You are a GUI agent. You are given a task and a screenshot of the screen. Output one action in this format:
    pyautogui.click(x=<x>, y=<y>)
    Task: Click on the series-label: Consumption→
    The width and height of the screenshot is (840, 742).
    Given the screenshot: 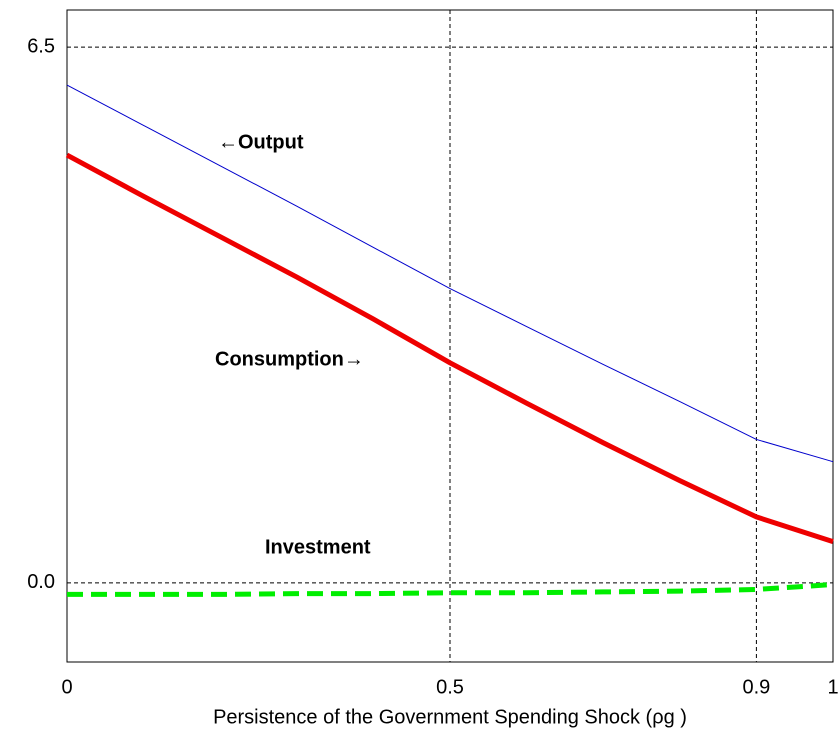 What is the action you would take?
    pyautogui.click(x=289, y=359)
    